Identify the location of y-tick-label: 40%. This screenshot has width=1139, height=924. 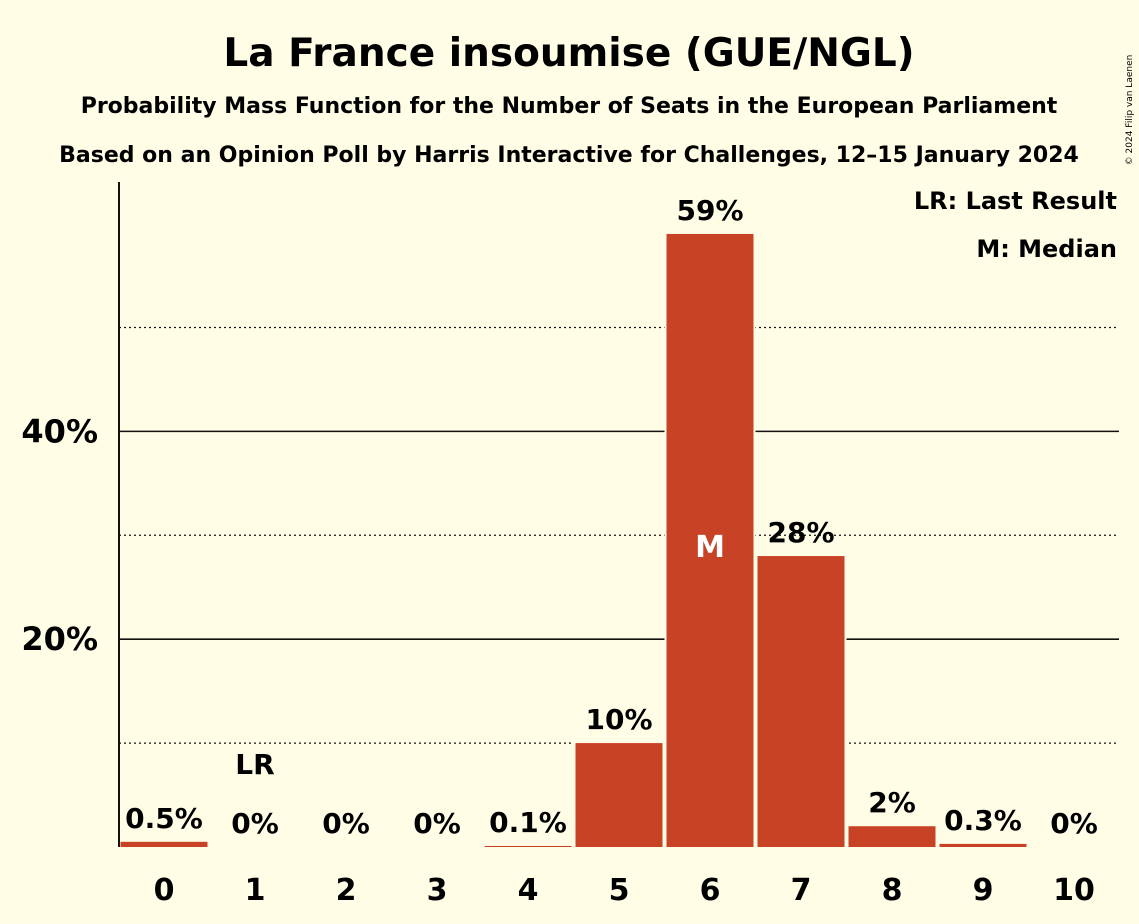
(59, 431).